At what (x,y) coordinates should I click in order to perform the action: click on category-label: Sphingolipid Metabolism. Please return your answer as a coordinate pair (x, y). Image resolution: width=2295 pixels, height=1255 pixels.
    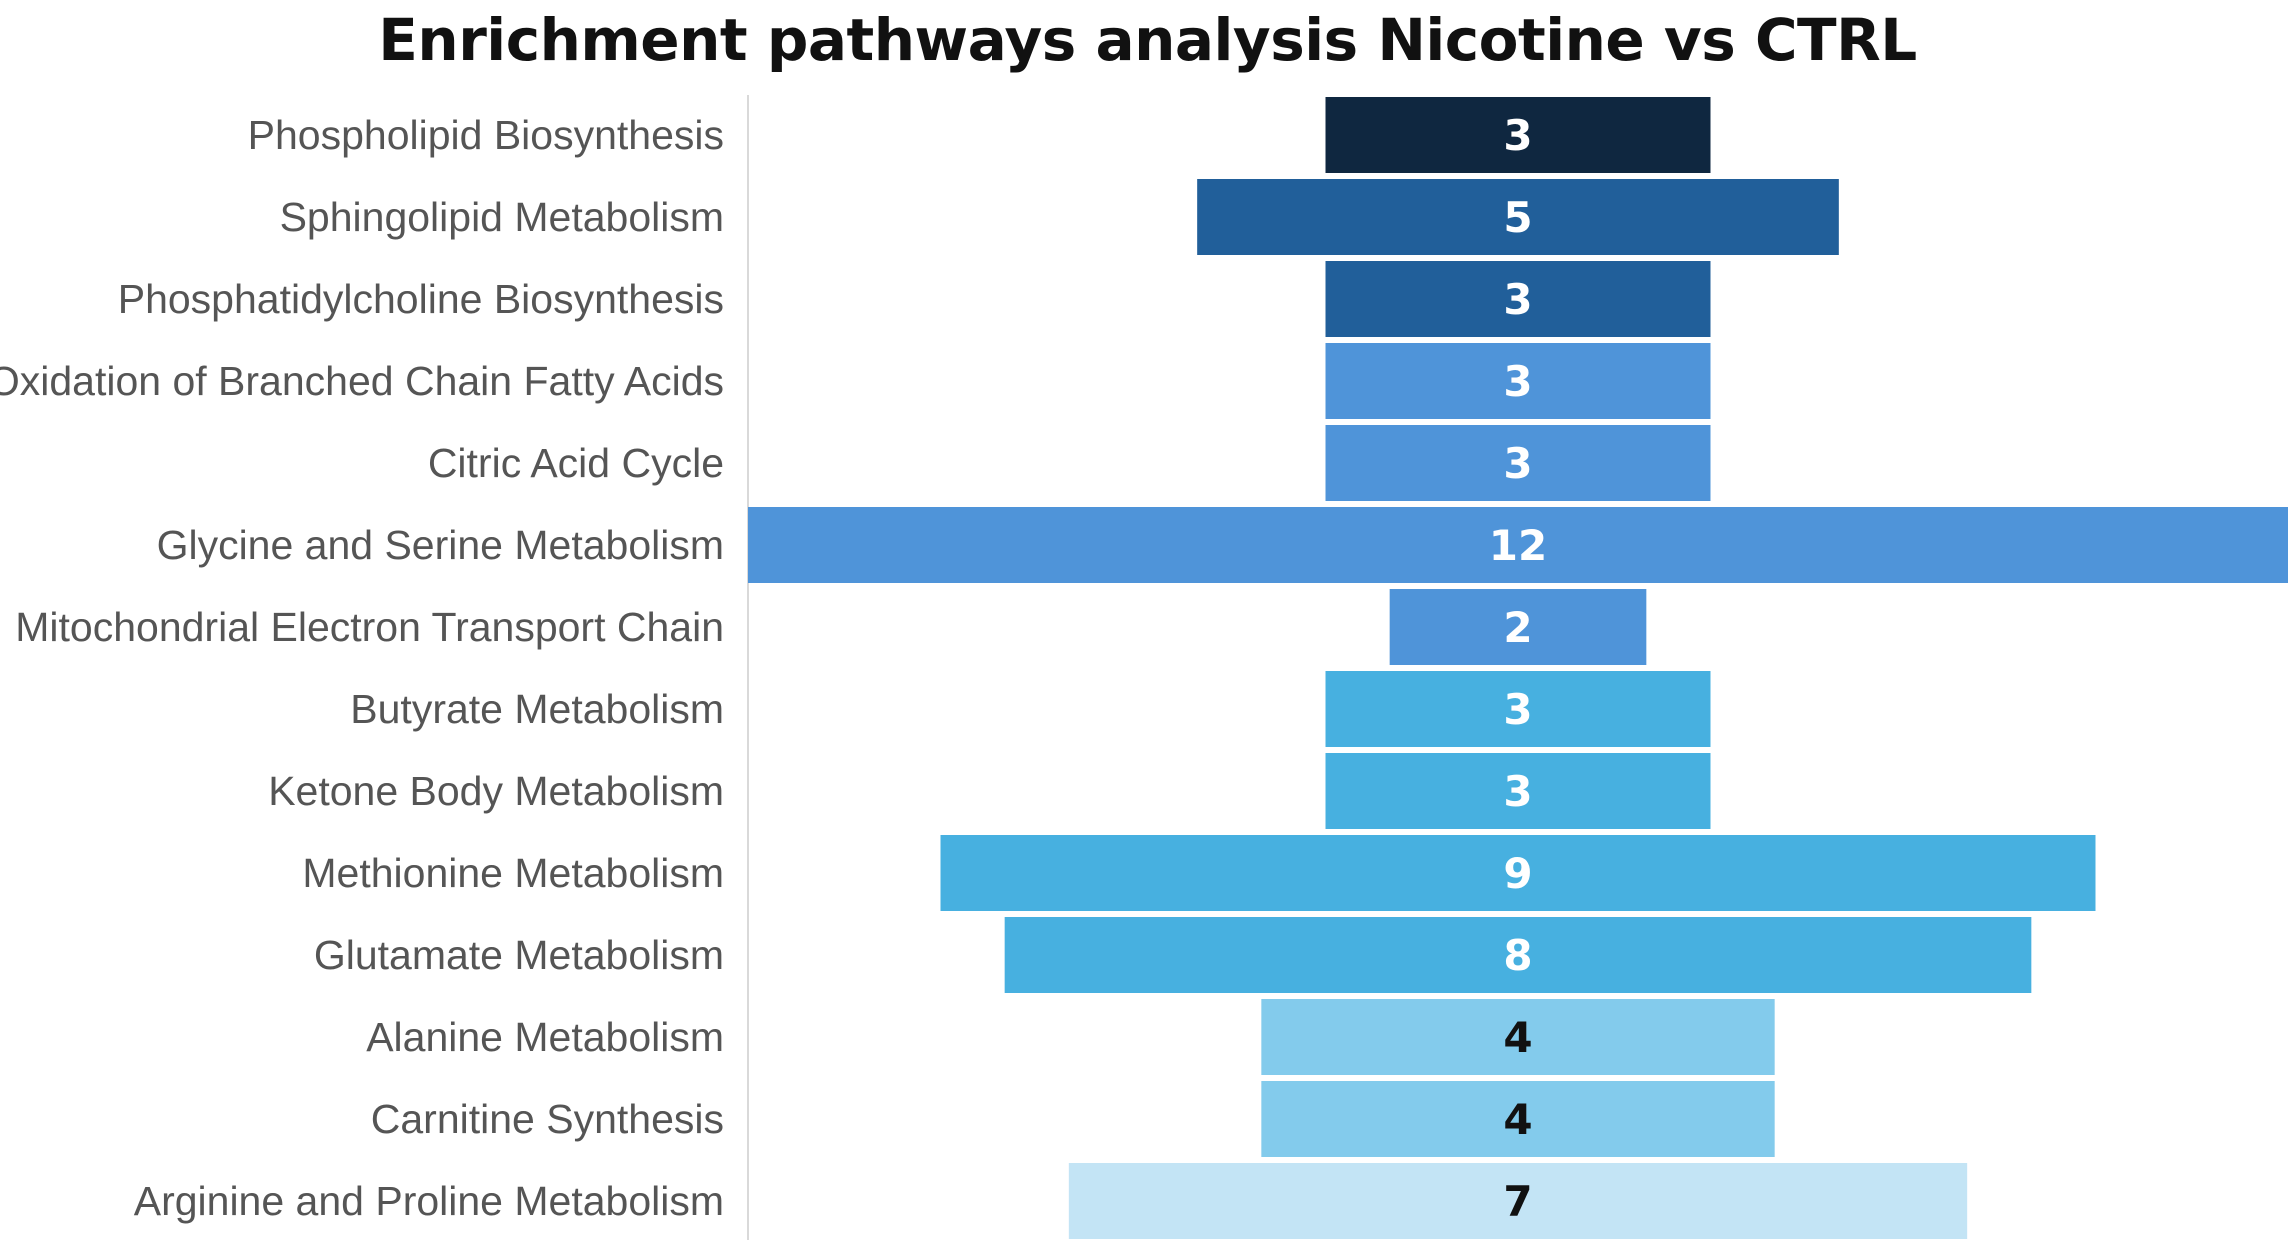
    Looking at the image, I should click on (502, 217).